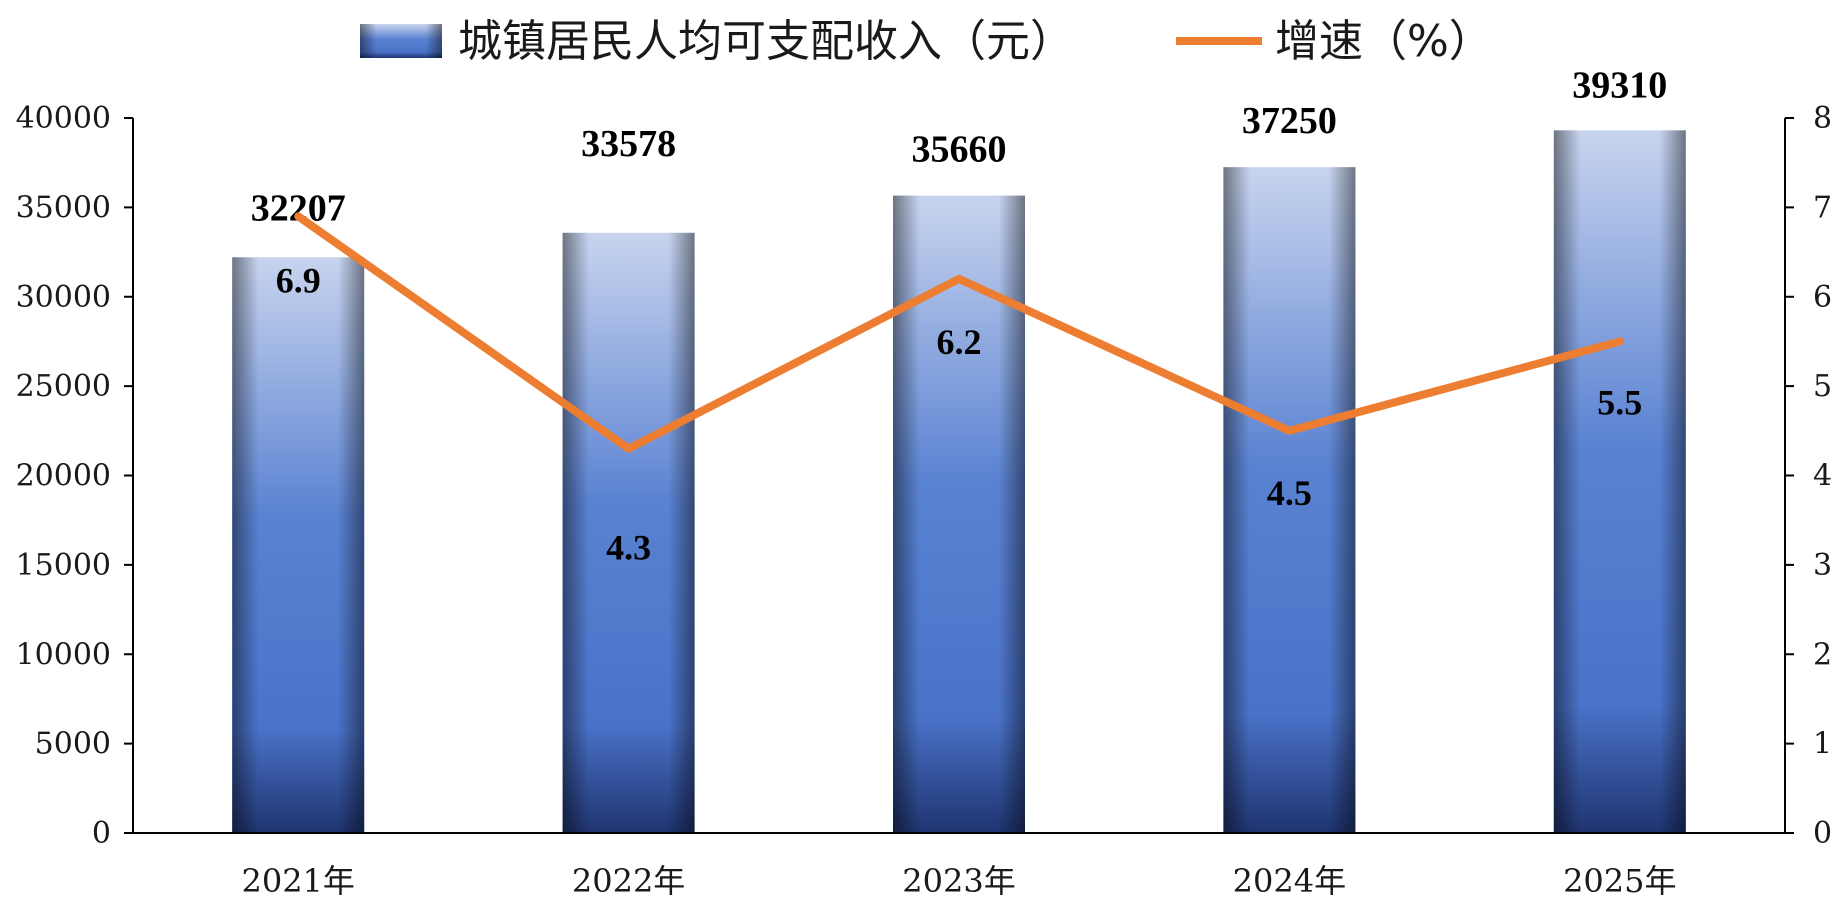  I want to click on left-tick-label: 0, so click(101, 833).